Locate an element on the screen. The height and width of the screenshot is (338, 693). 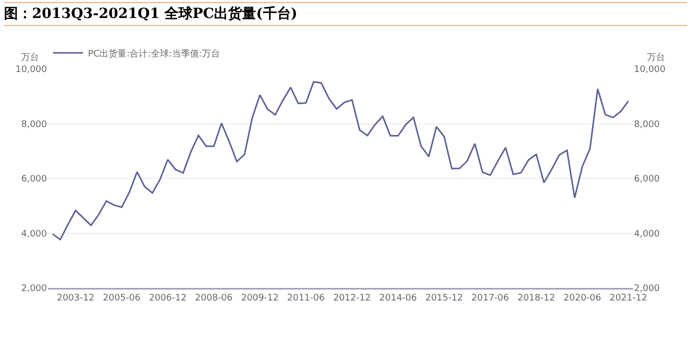
x-tick-label: 2005-06 is located at coordinates (121, 298).